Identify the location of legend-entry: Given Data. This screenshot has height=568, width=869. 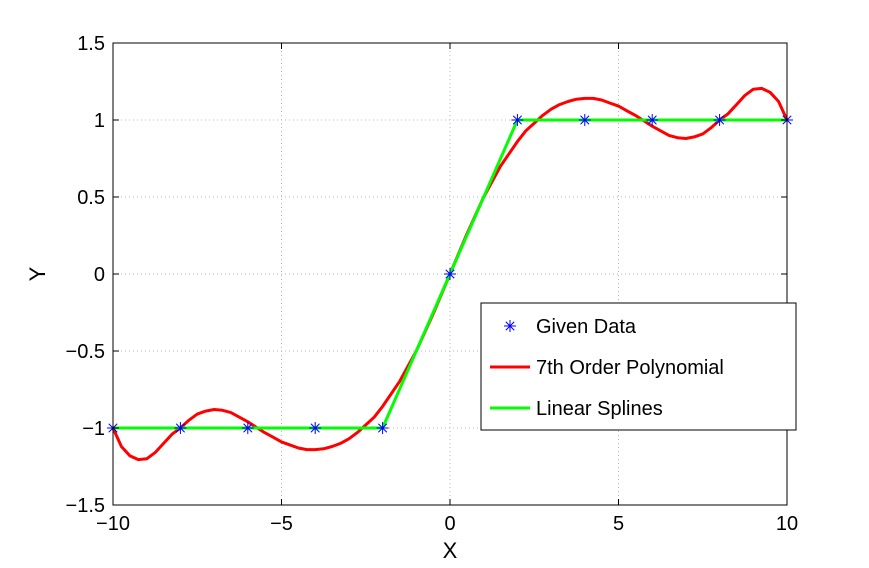
(570, 327).